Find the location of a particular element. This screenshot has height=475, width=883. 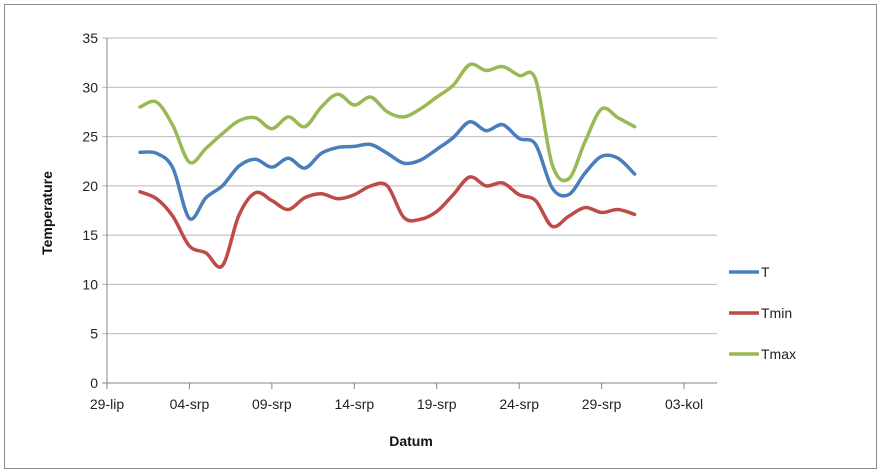

legend-label-t: T is located at coordinates (765, 272).